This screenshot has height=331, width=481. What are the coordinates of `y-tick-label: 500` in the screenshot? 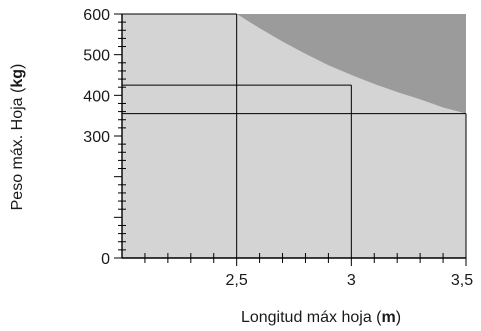 It's located at (96, 56).